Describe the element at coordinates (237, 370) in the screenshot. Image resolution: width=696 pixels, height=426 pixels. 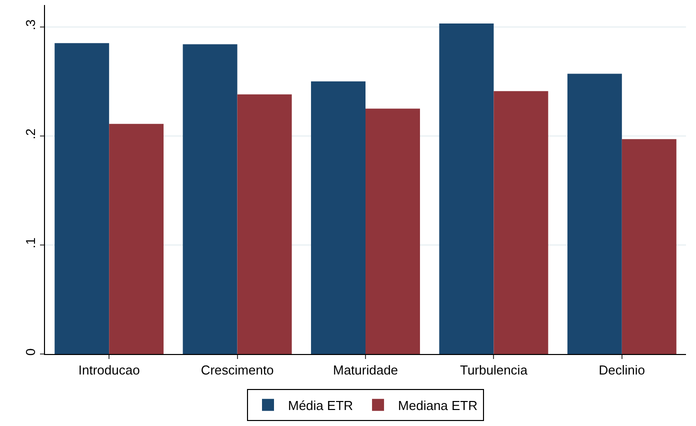
I see `x-tick-label: Crescimento` at that location.